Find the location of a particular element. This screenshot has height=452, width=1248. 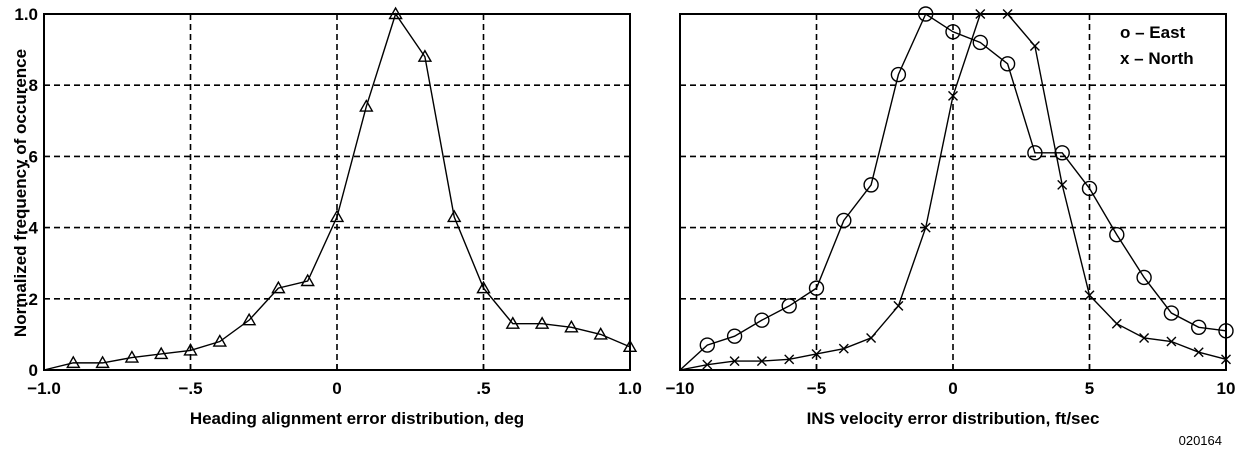

x-tick-label: −10 is located at coordinates (680, 388).